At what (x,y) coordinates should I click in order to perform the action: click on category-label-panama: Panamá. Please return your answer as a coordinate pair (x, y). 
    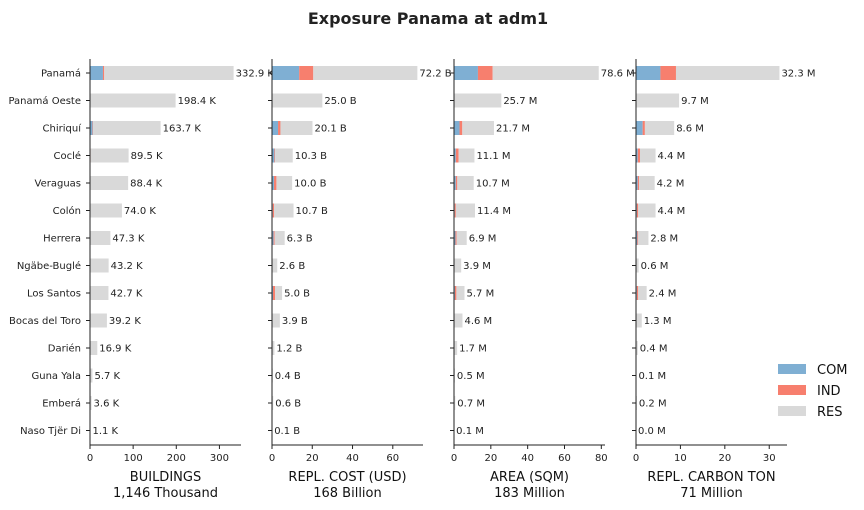
    Looking at the image, I should click on (61, 74).